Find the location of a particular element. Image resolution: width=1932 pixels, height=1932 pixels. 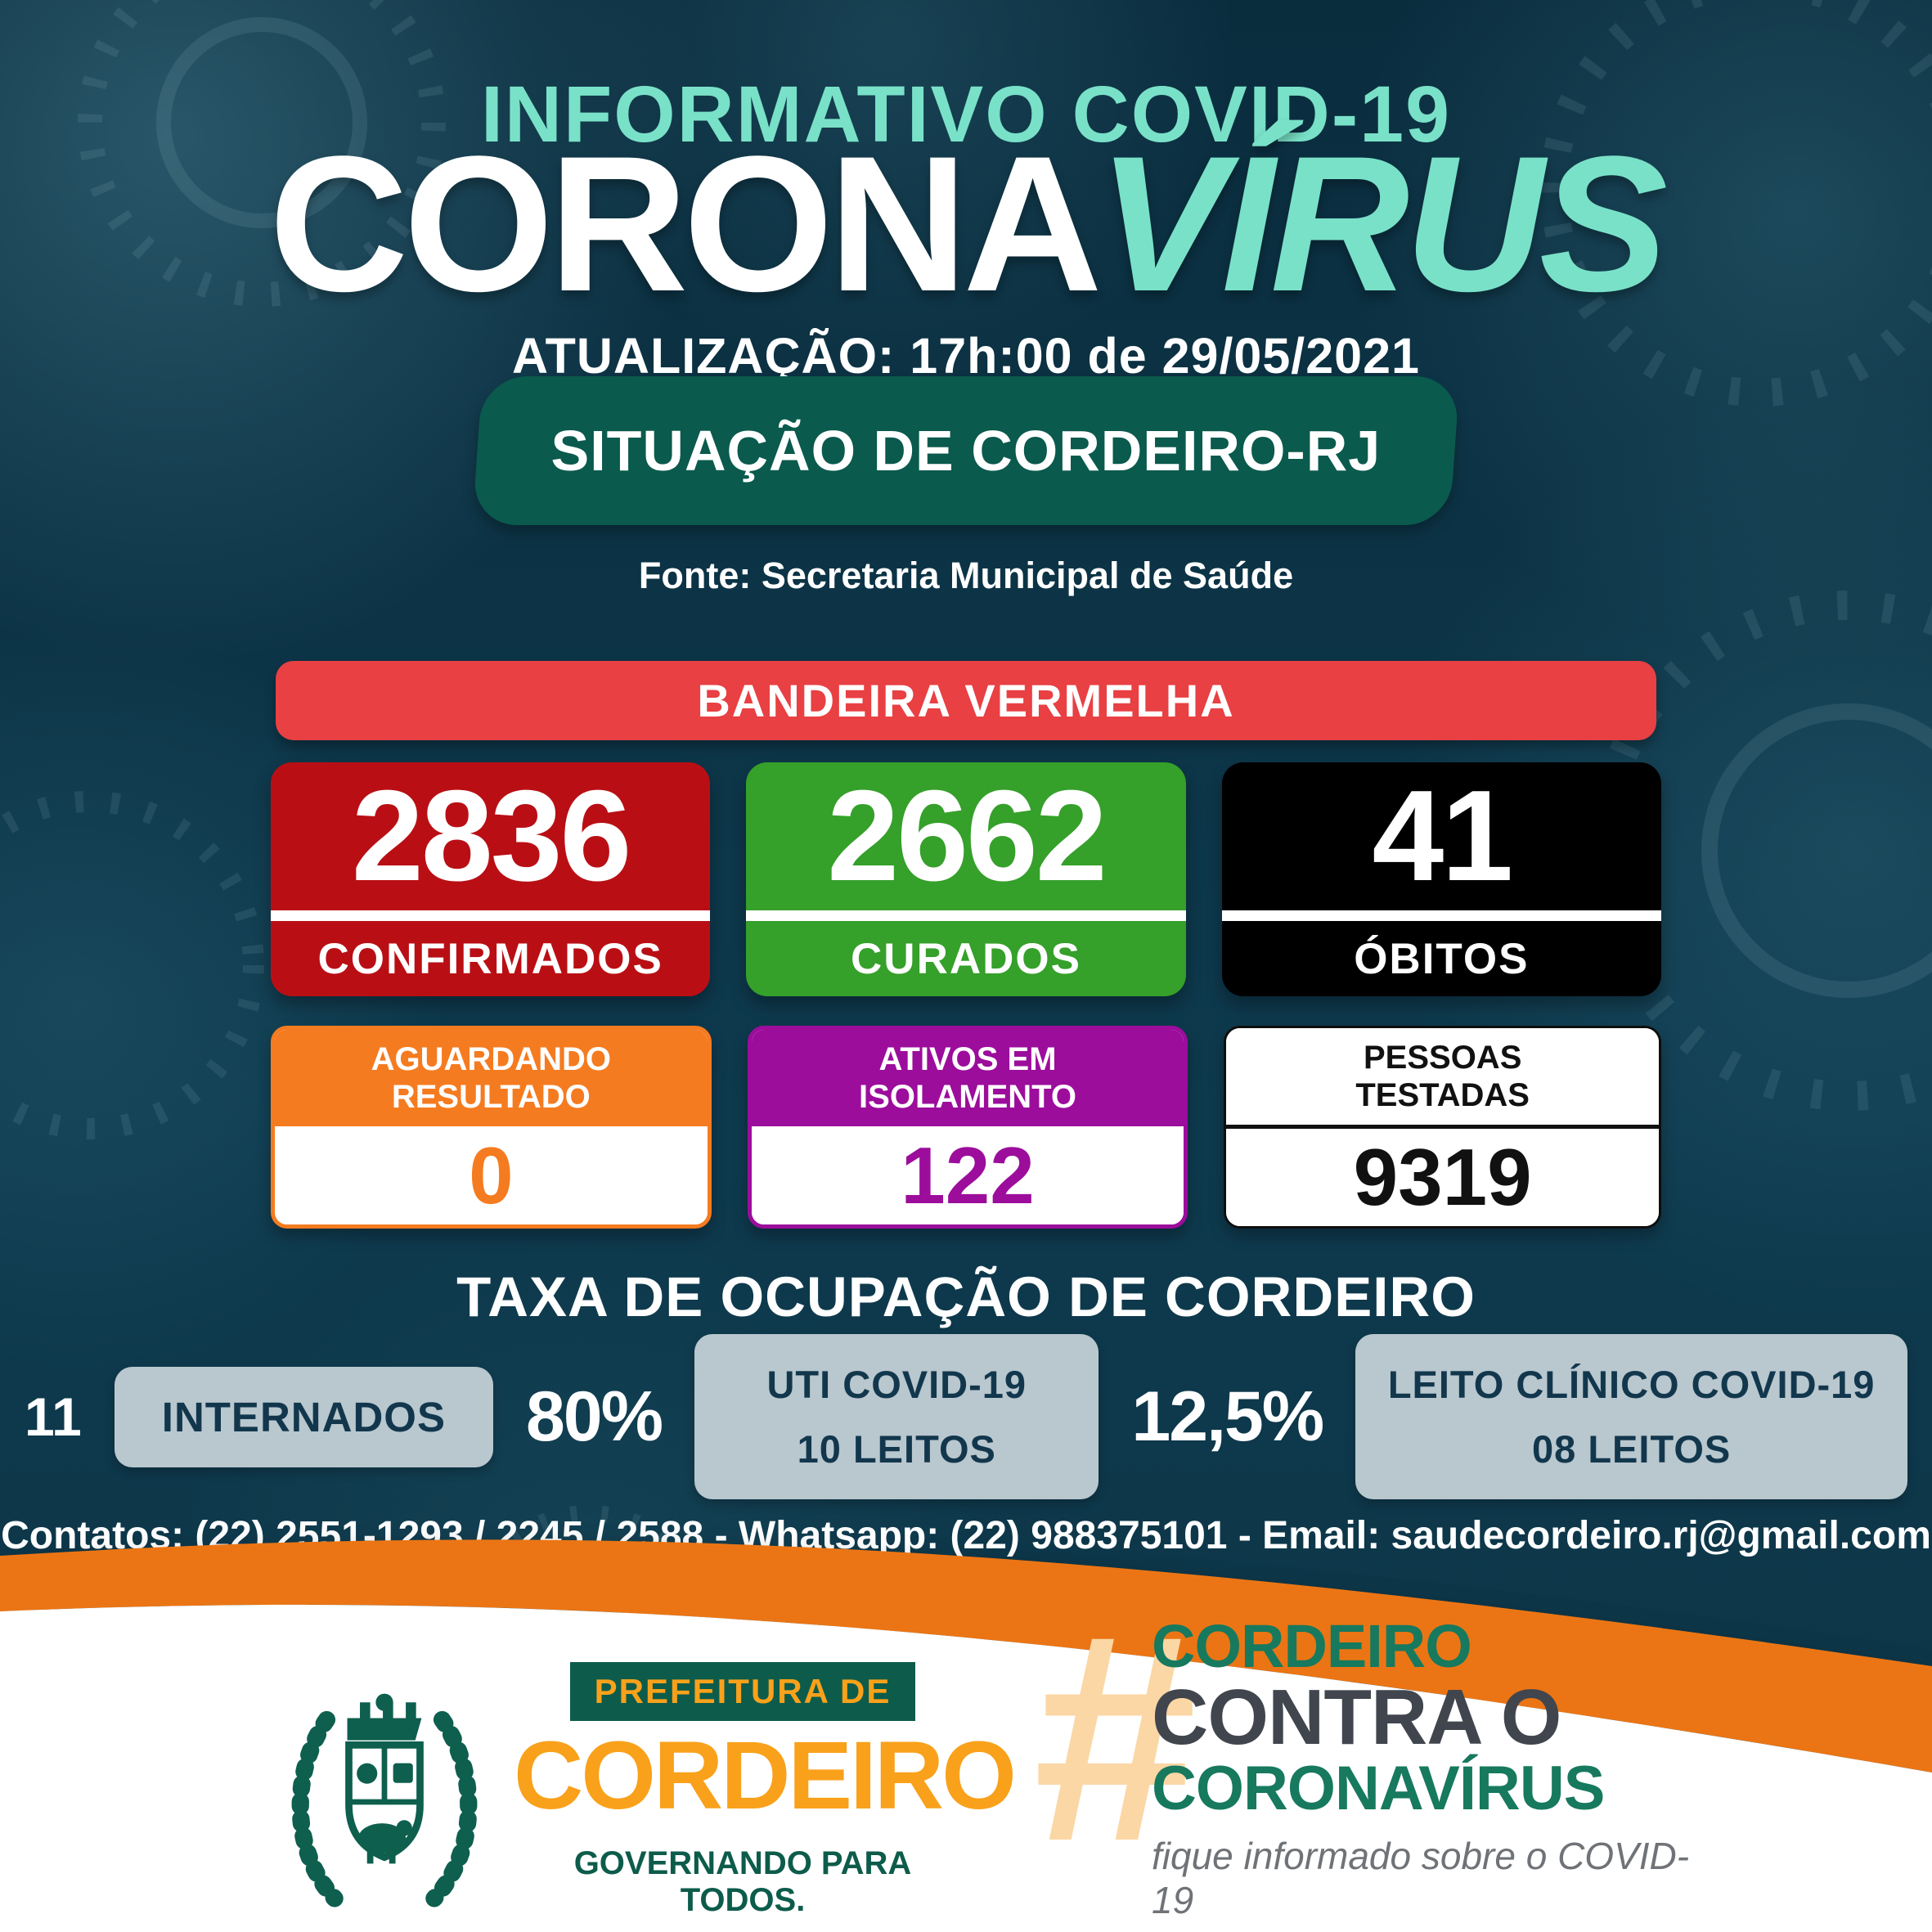

situation-title: SITUAÇÃO DE CORDEIRO-RJ is located at coordinates (966, 451).